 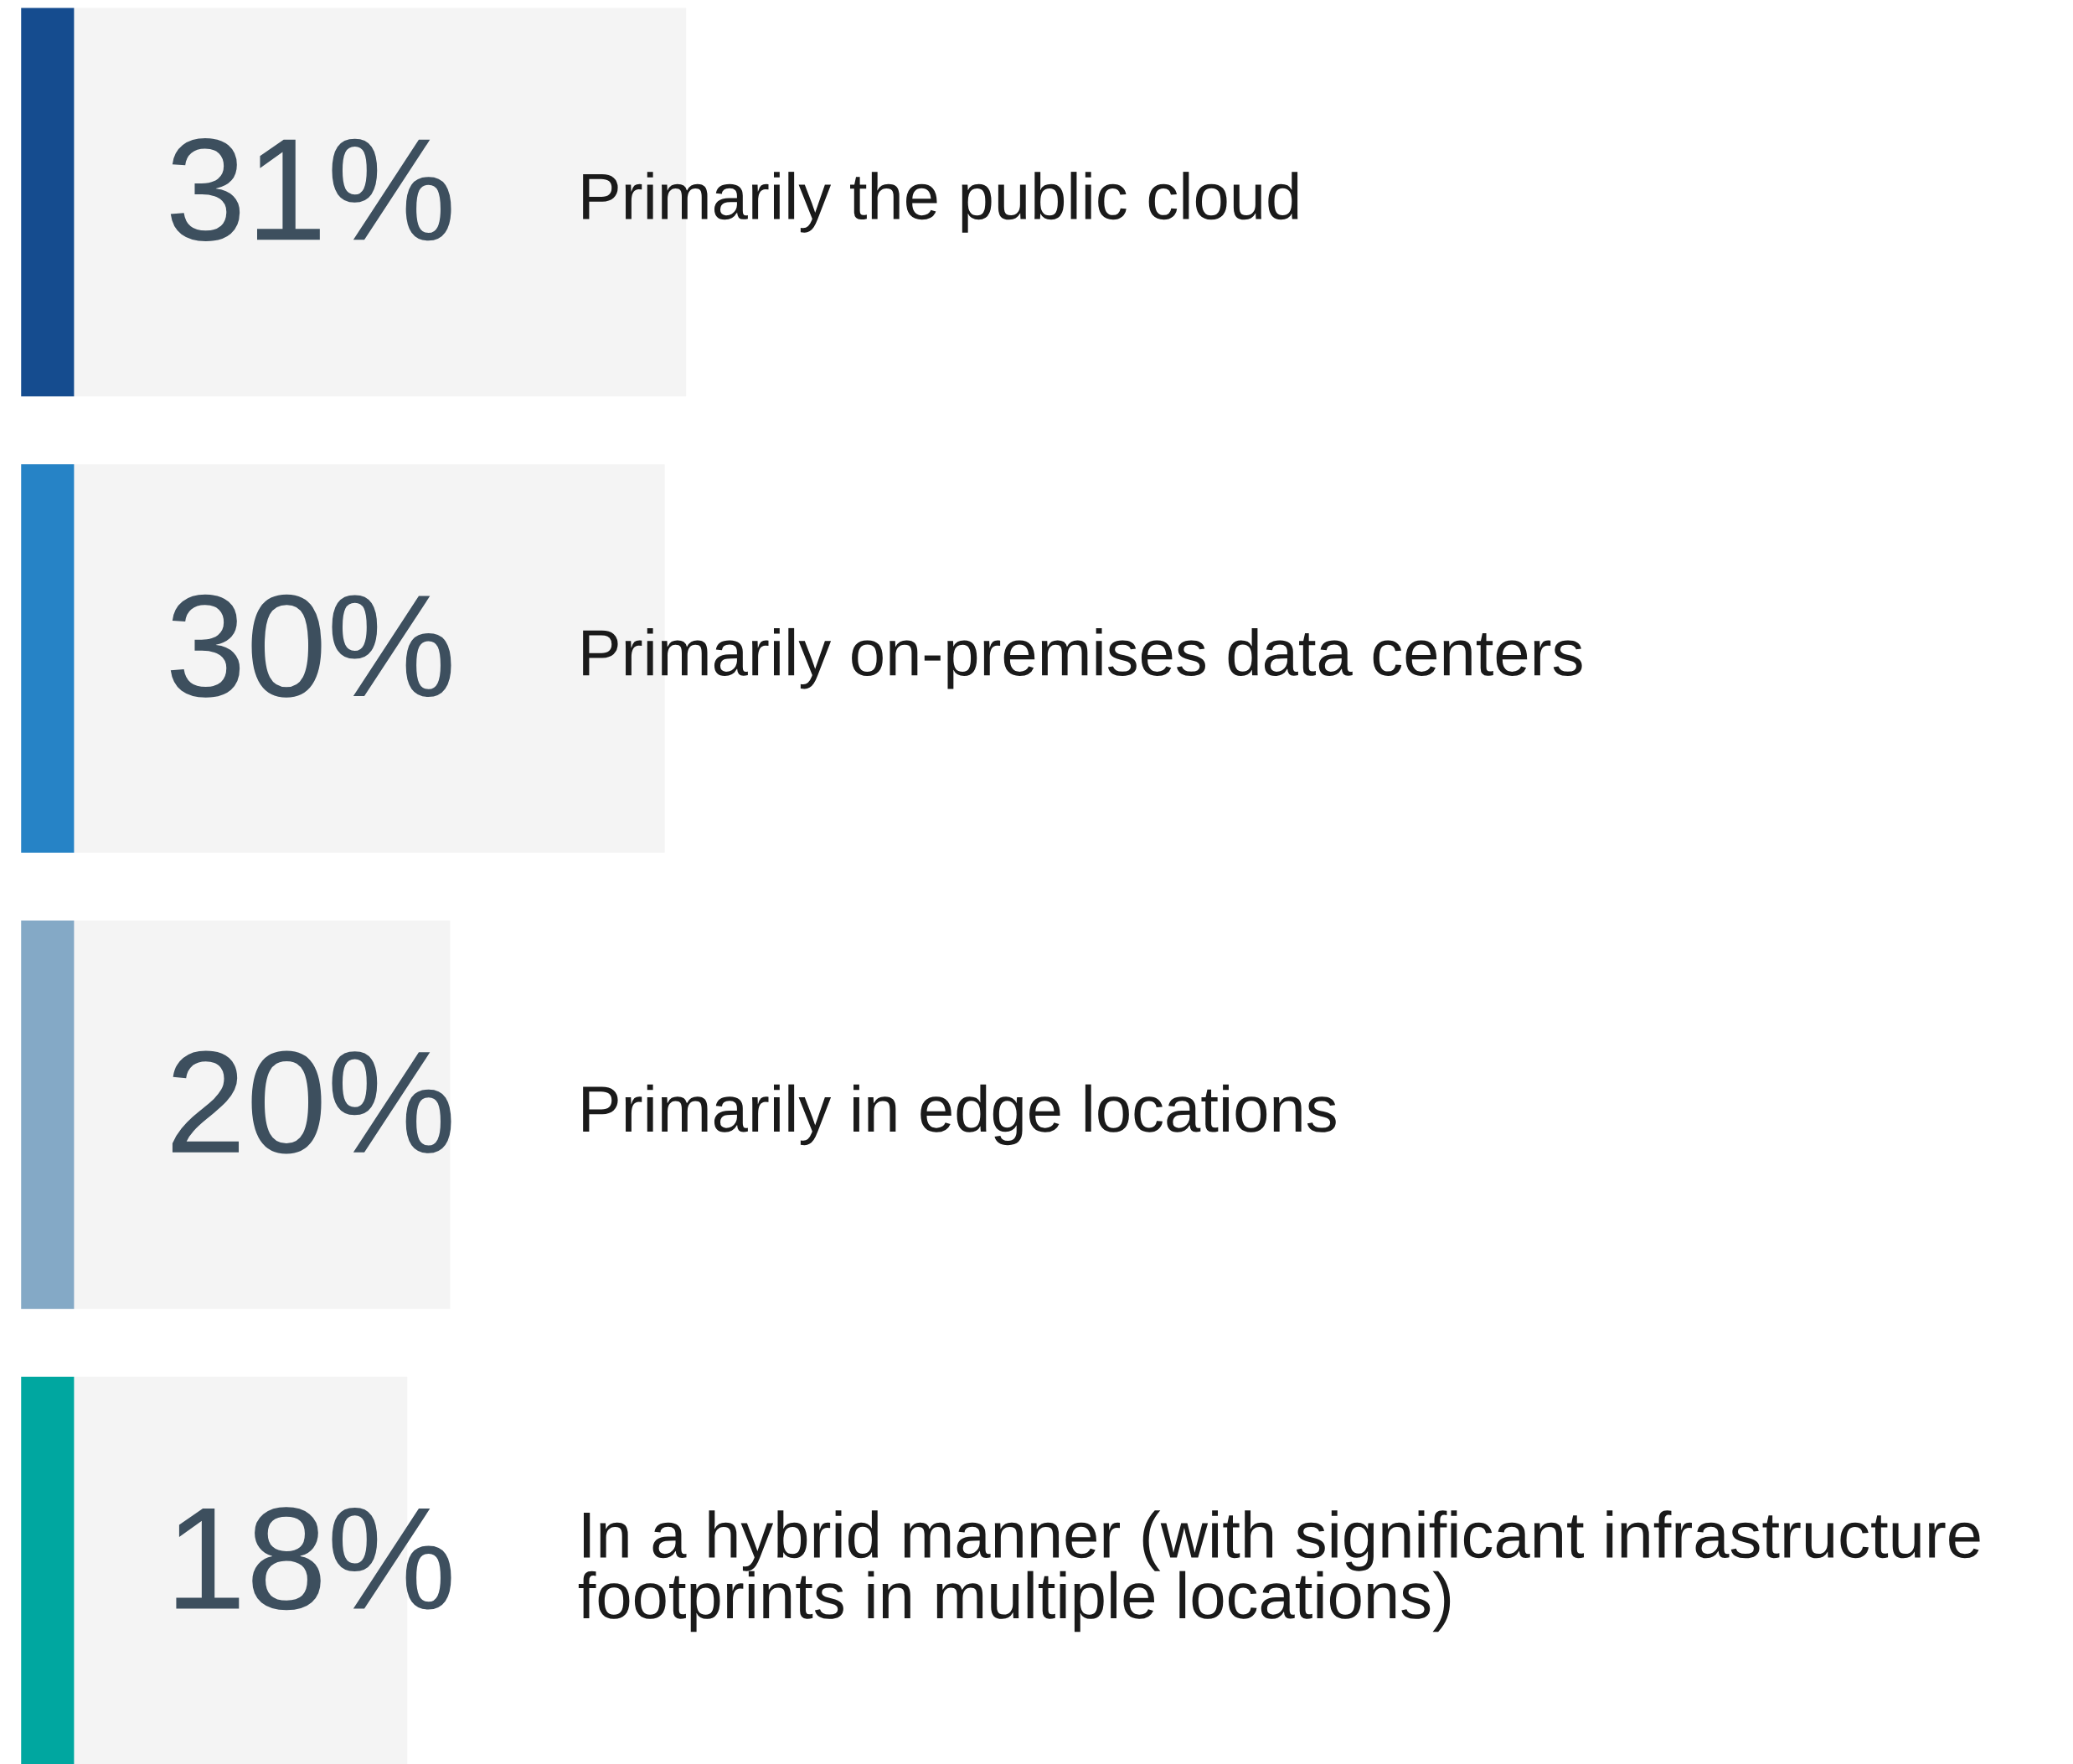 What do you see at coordinates (313, 1559) in the screenshot?
I see `data-label: 18%` at bounding box center [313, 1559].